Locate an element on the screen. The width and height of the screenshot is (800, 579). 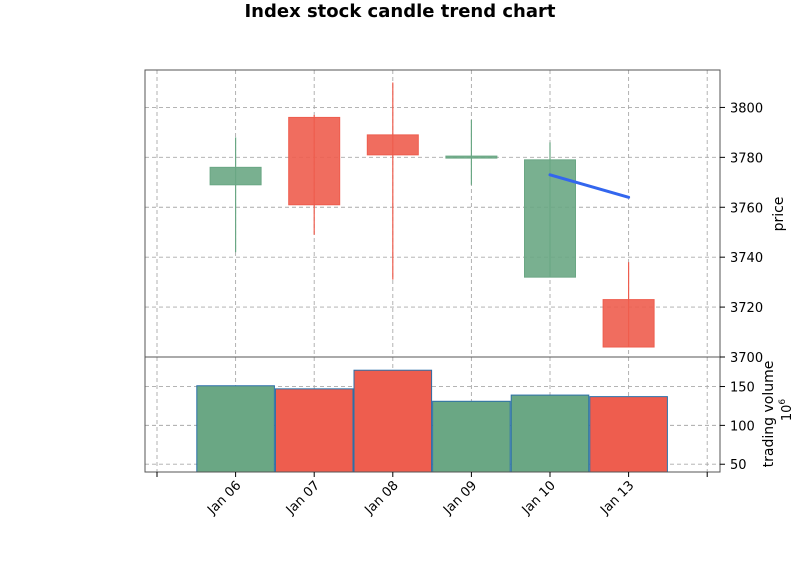
trend-line is located at coordinates (589, 186).